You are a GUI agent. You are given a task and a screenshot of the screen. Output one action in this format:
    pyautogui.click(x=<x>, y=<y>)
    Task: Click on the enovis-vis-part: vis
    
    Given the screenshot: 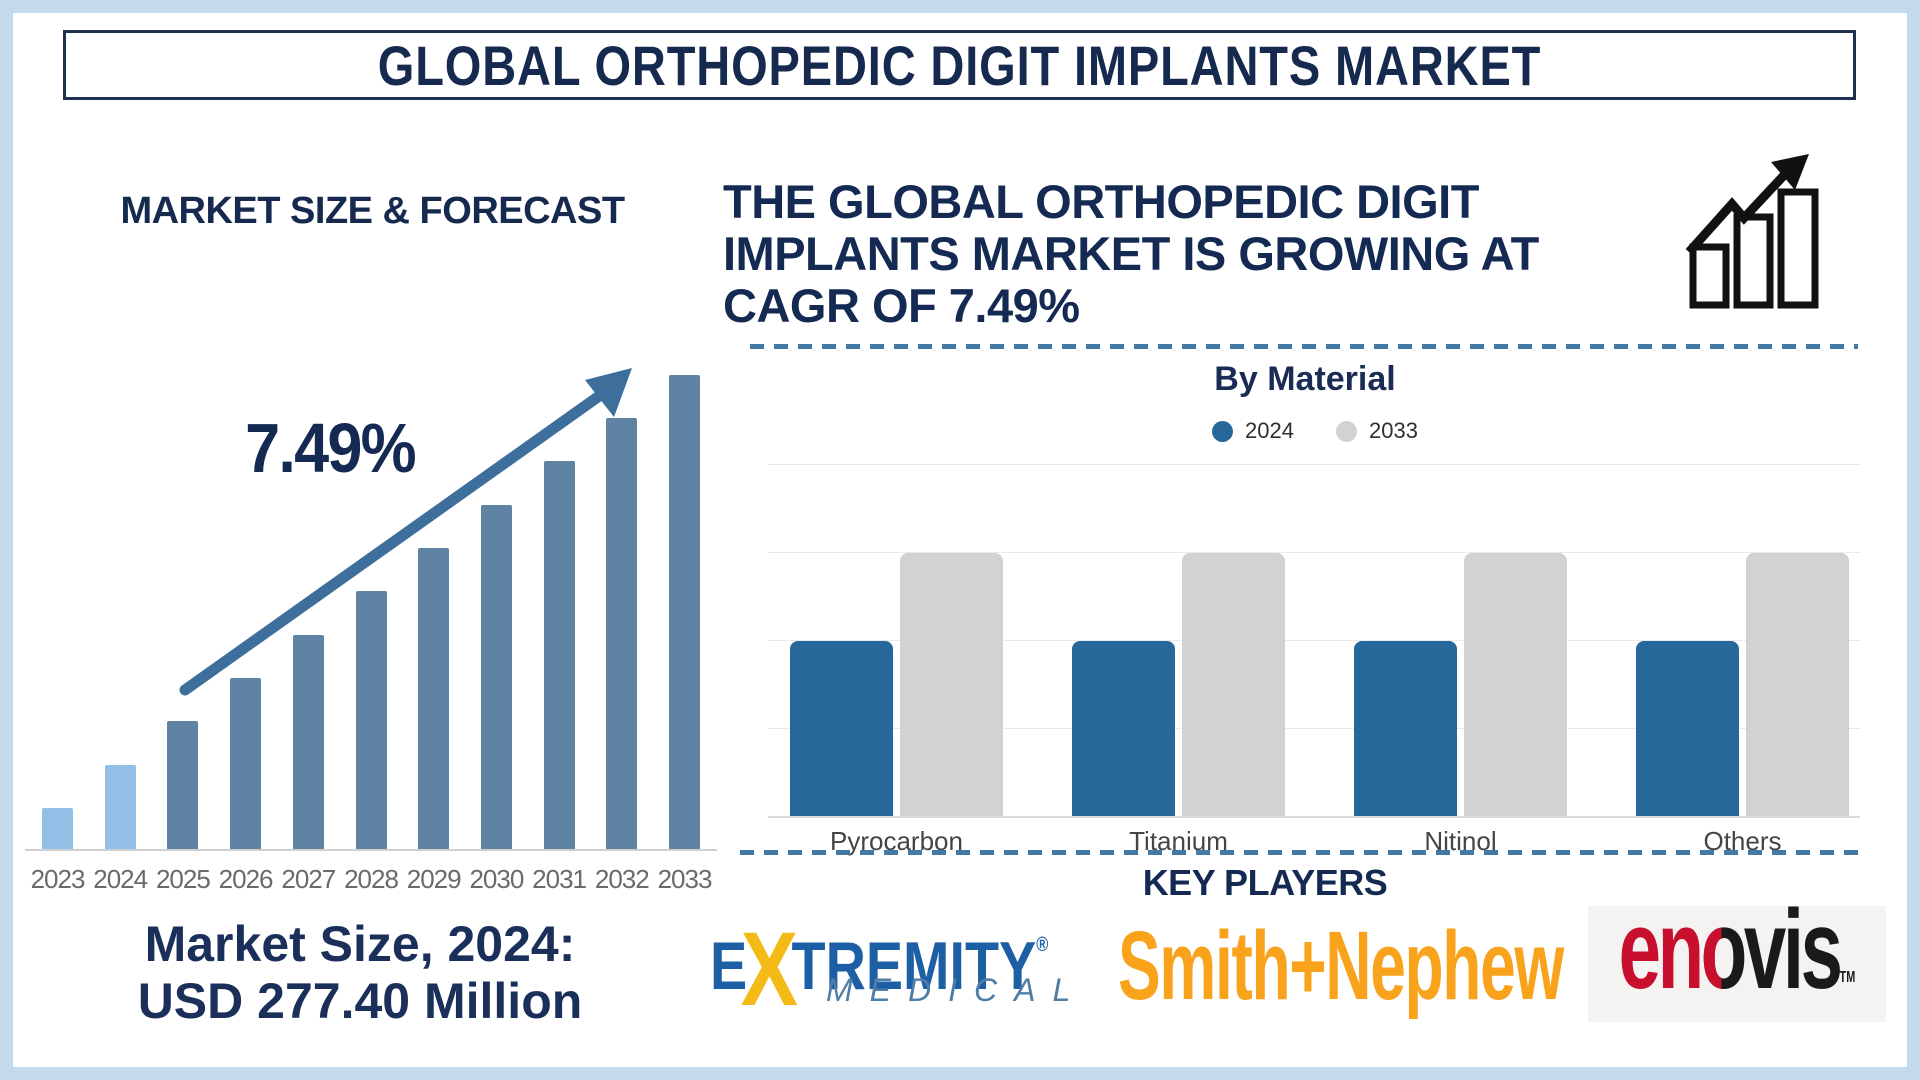 What is the action you would take?
    pyautogui.click(x=1793, y=949)
    